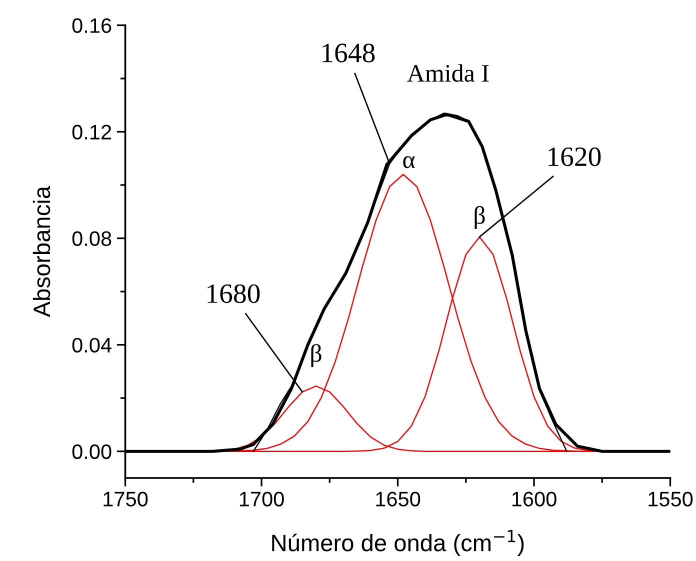 Image resolution: width=696 pixels, height=561 pixels. I want to click on annotation: Amida I, so click(448, 73).